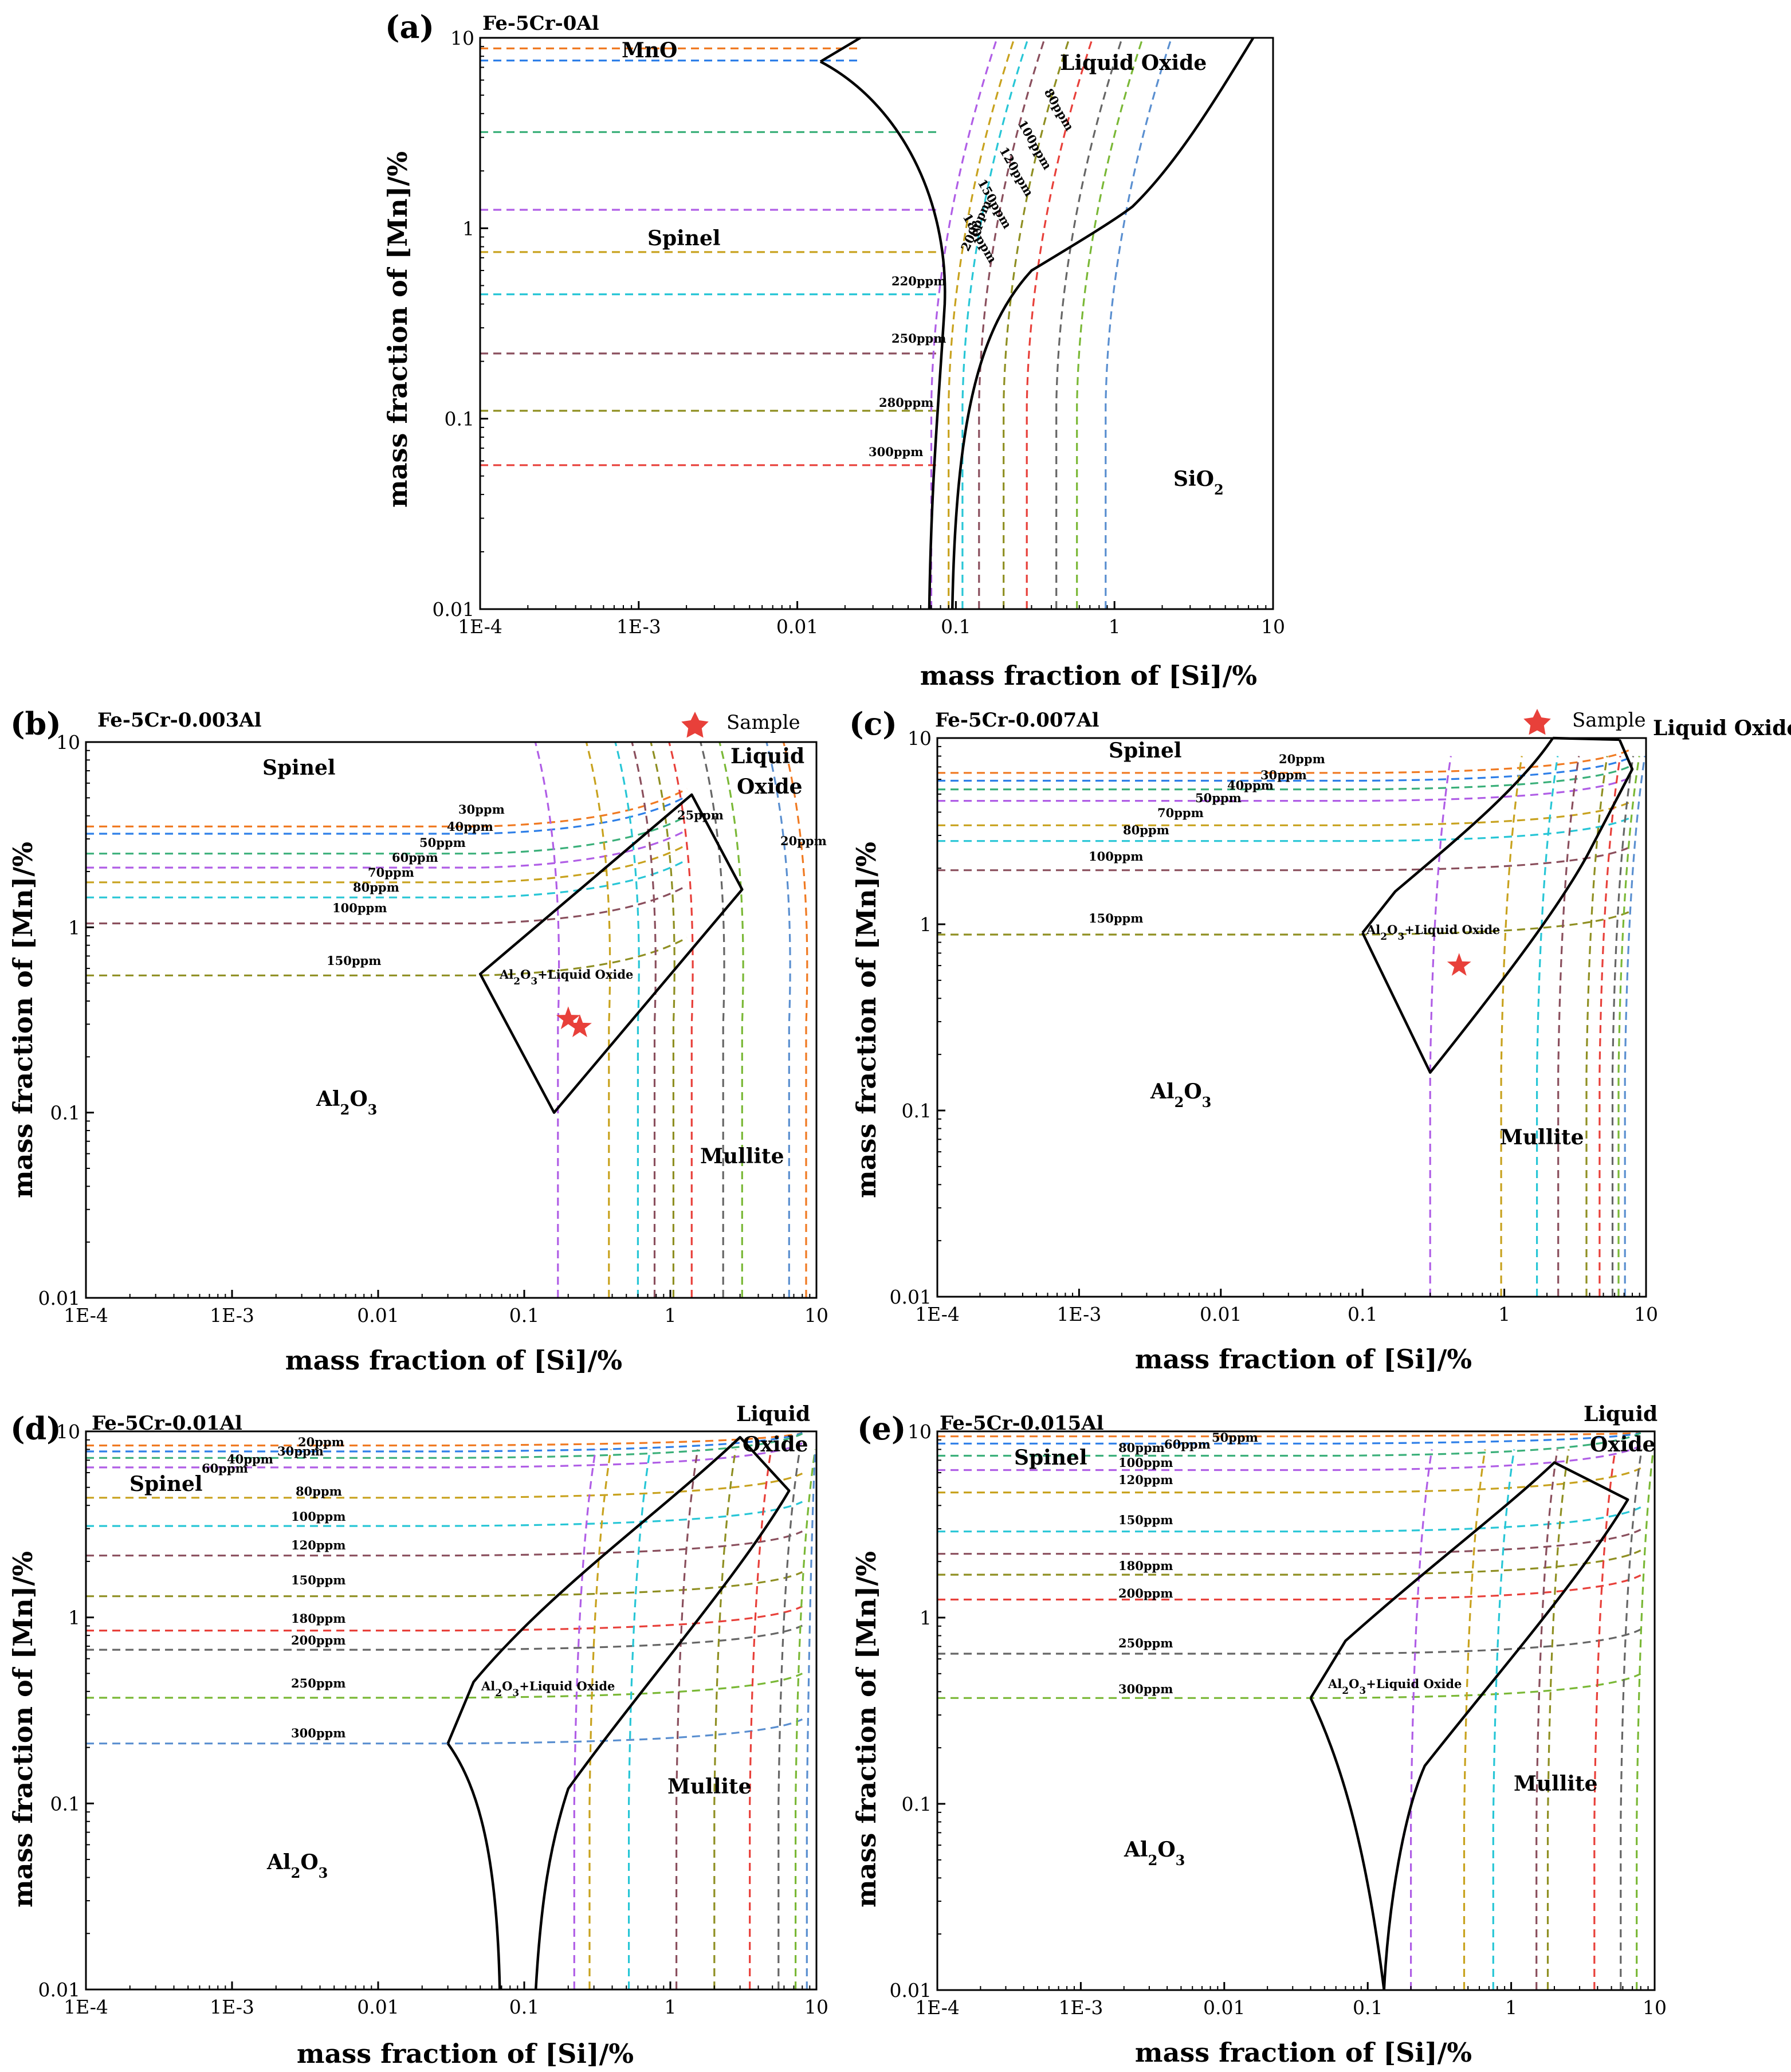 This screenshot has height=2072, width=1791. I want to click on phase-boundary-spinel, so click(882, 335).